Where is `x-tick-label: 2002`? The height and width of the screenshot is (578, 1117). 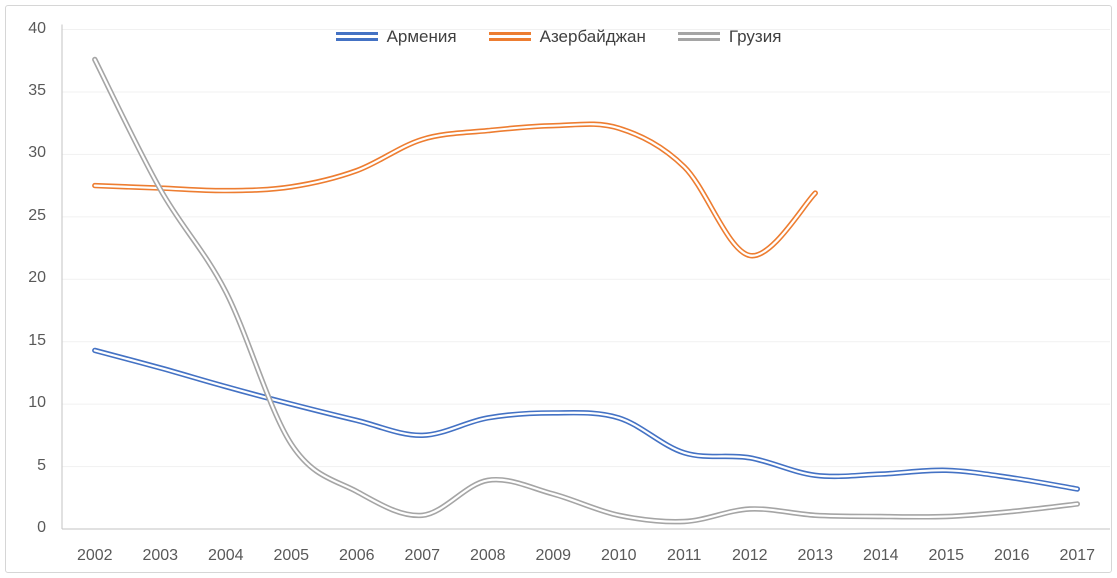
x-tick-label: 2002 is located at coordinates (94, 555).